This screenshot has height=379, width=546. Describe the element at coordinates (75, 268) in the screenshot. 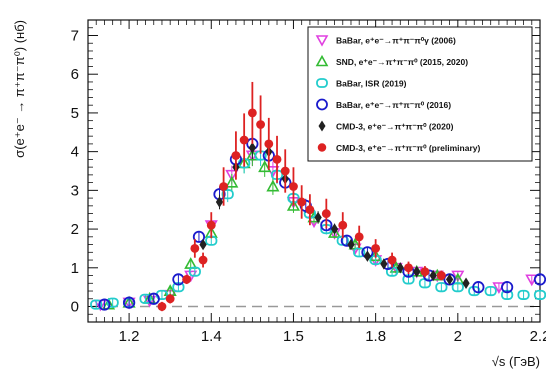

I see `y-tick-label: 1` at that location.